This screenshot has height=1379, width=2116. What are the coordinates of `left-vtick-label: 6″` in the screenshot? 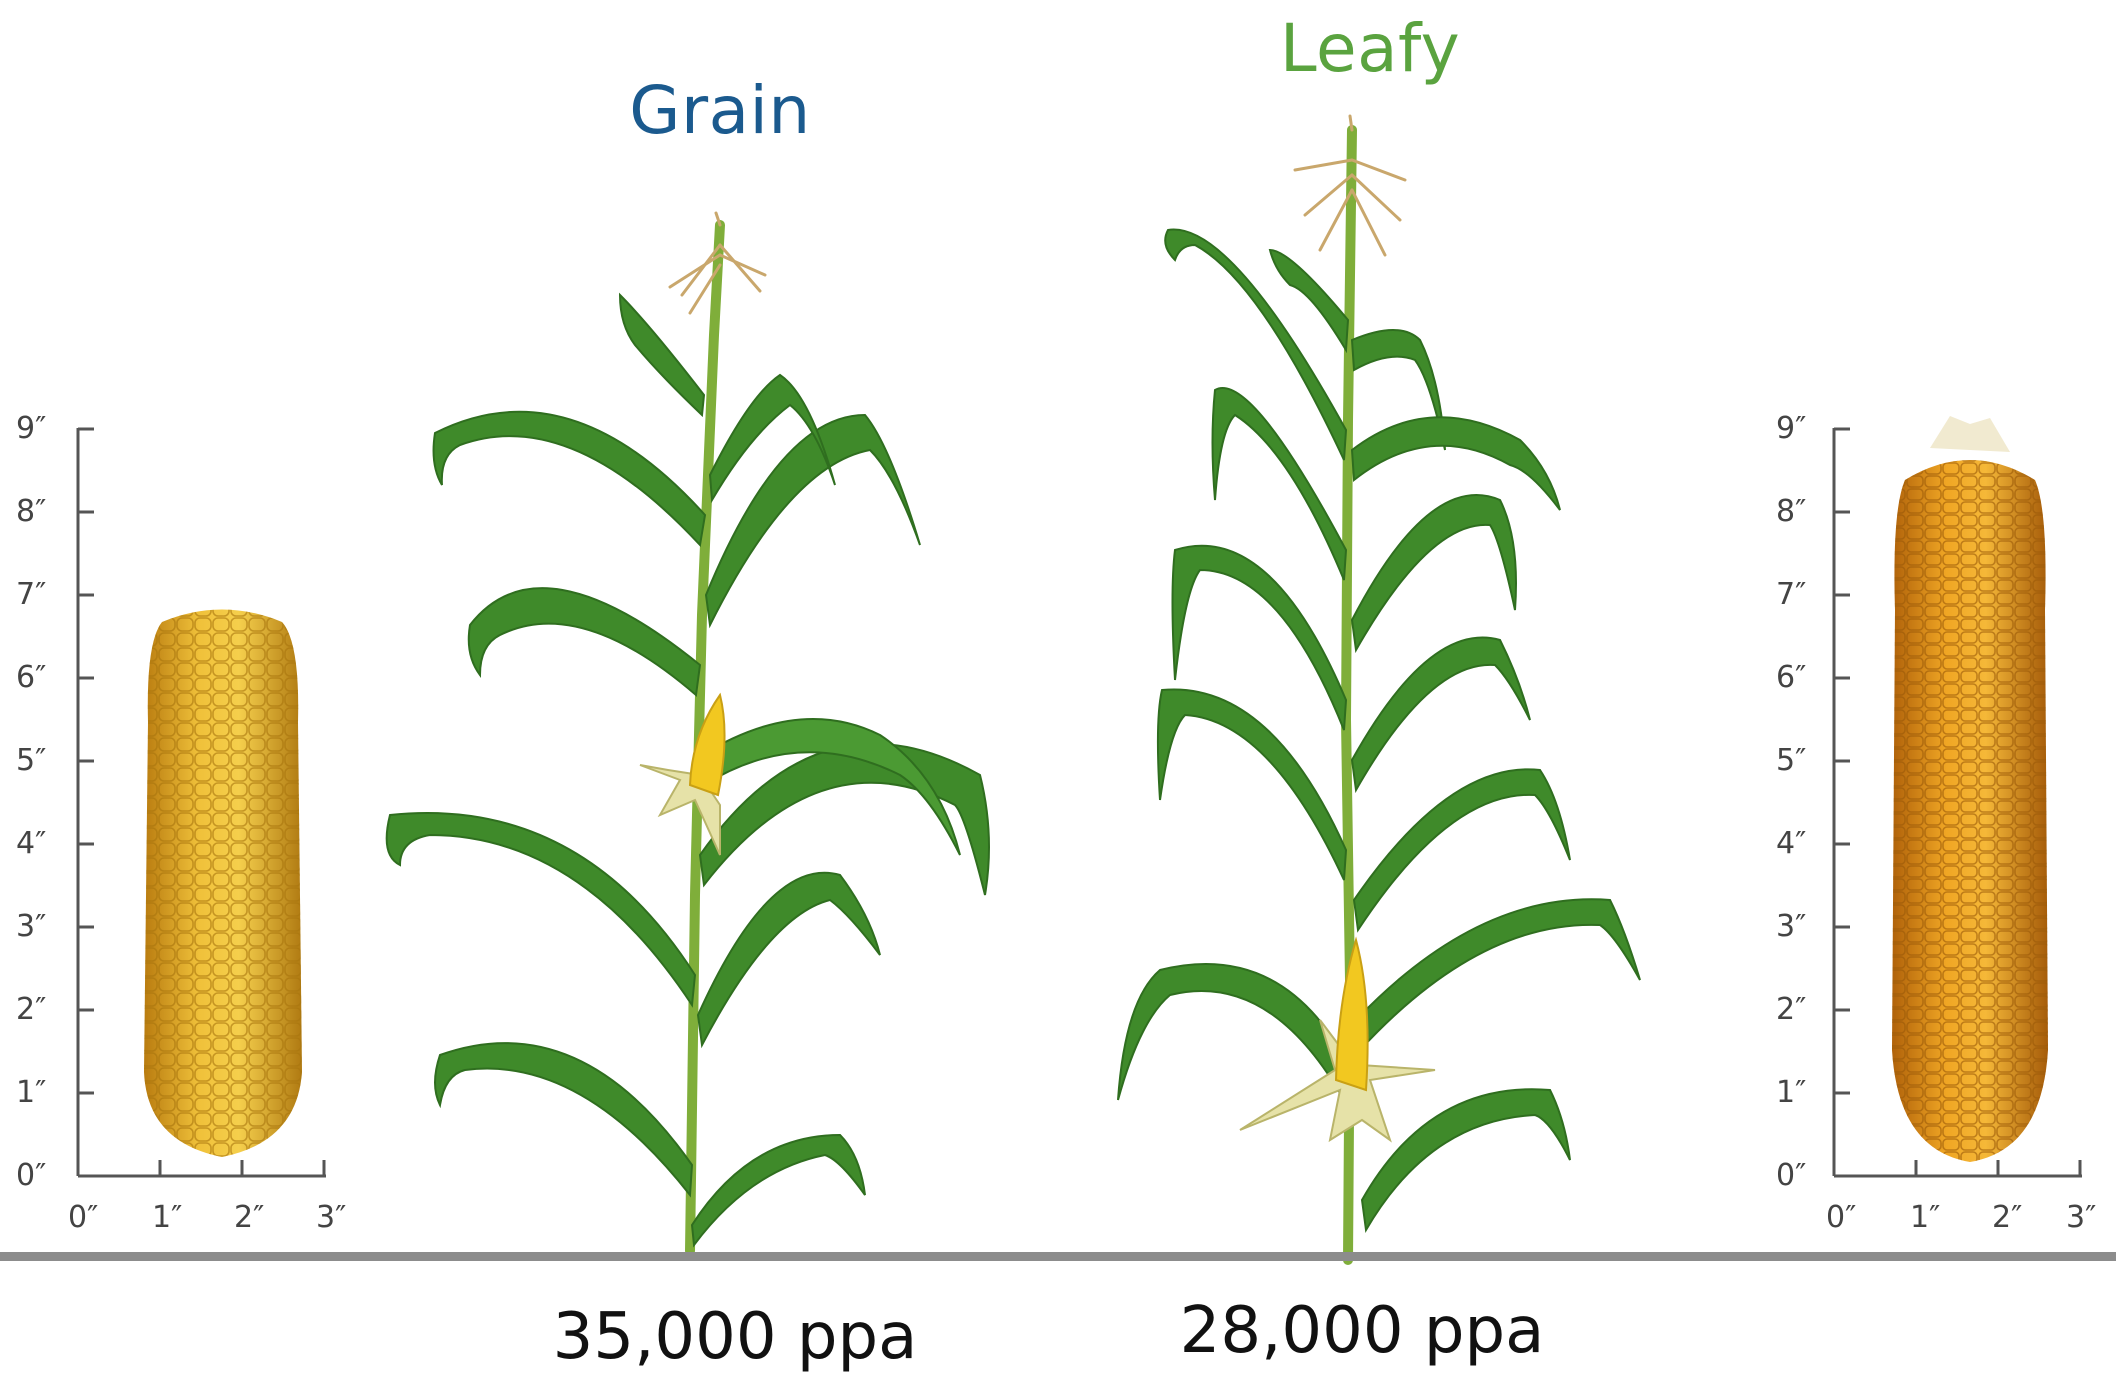 It's located at (31, 677).